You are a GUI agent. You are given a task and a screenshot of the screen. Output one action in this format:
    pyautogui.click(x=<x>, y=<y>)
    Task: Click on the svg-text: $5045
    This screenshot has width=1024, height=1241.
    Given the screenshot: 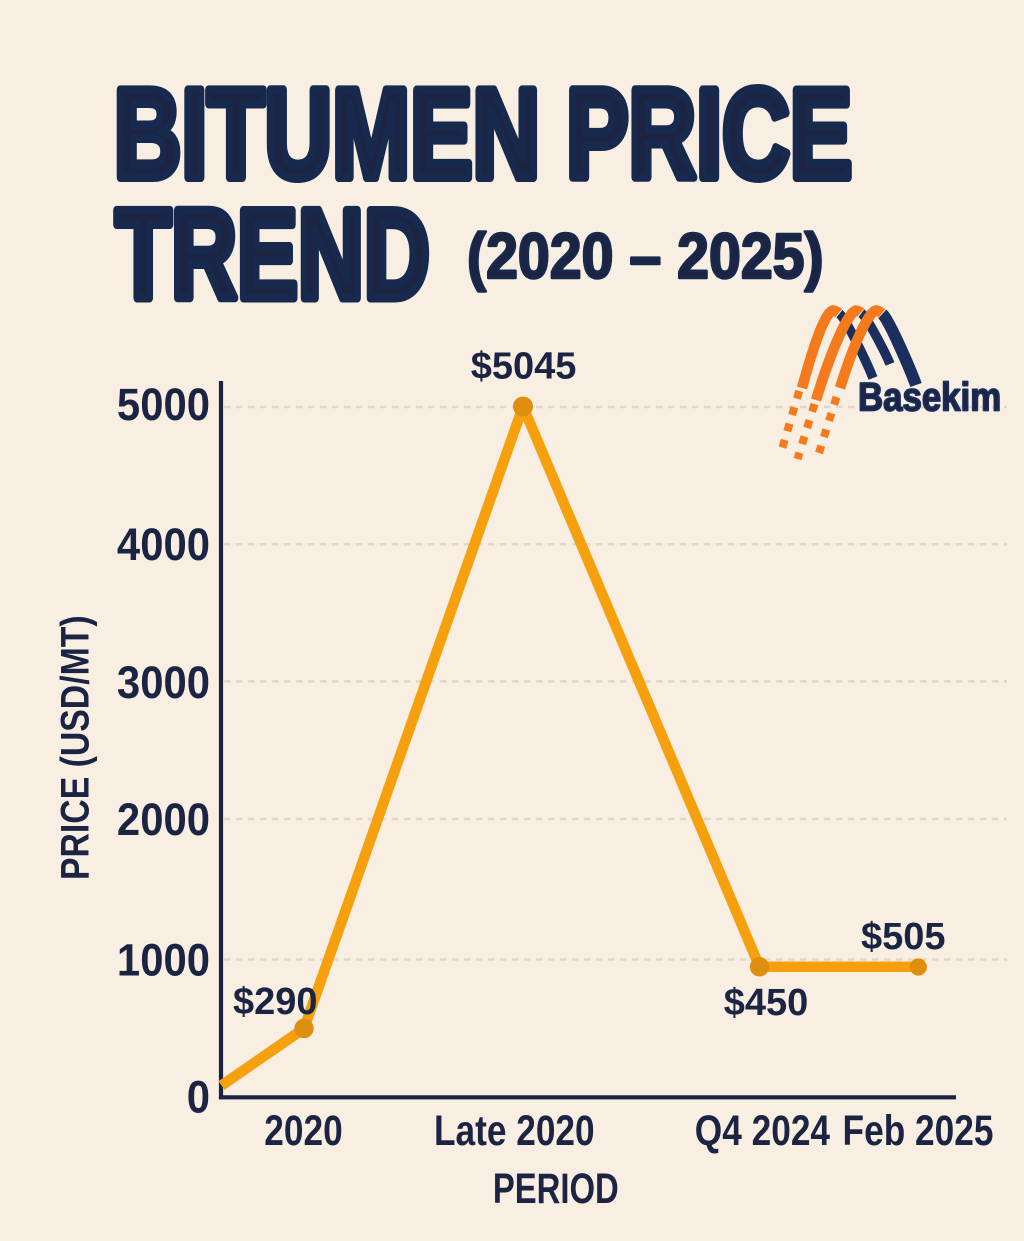 What is the action you would take?
    pyautogui.click(x=524, y=367)
    